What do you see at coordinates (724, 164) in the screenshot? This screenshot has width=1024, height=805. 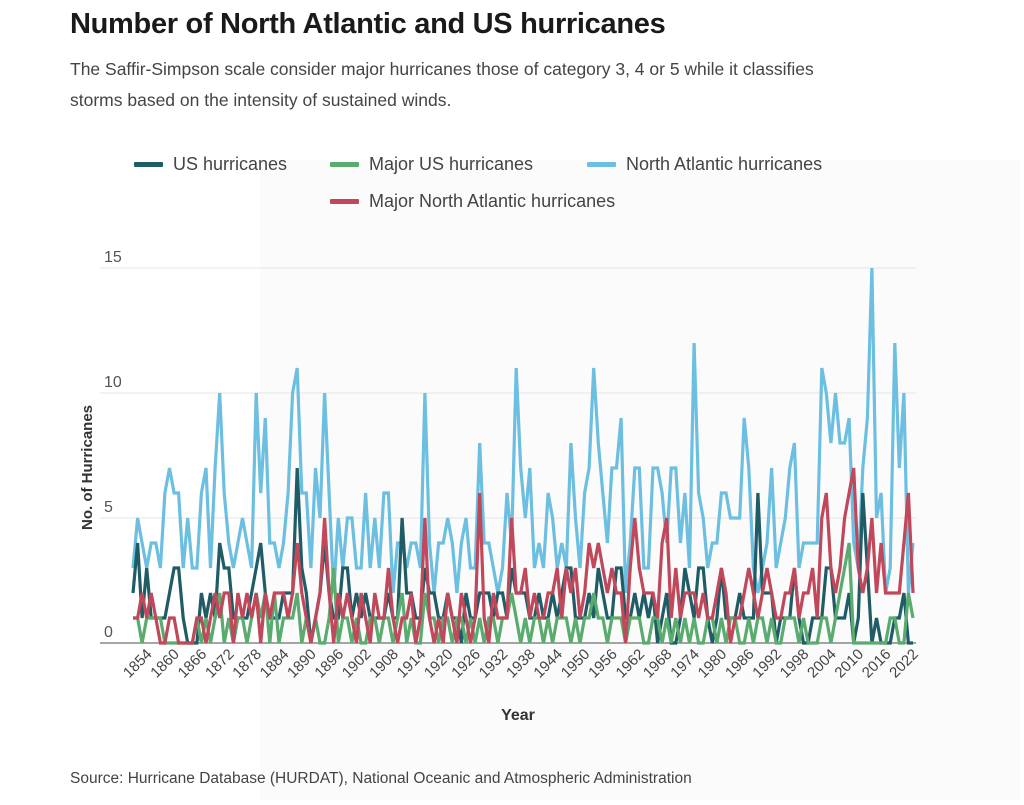 I see `legend-label: North Atlantic hurricanes` at bounding box center [724, 164].